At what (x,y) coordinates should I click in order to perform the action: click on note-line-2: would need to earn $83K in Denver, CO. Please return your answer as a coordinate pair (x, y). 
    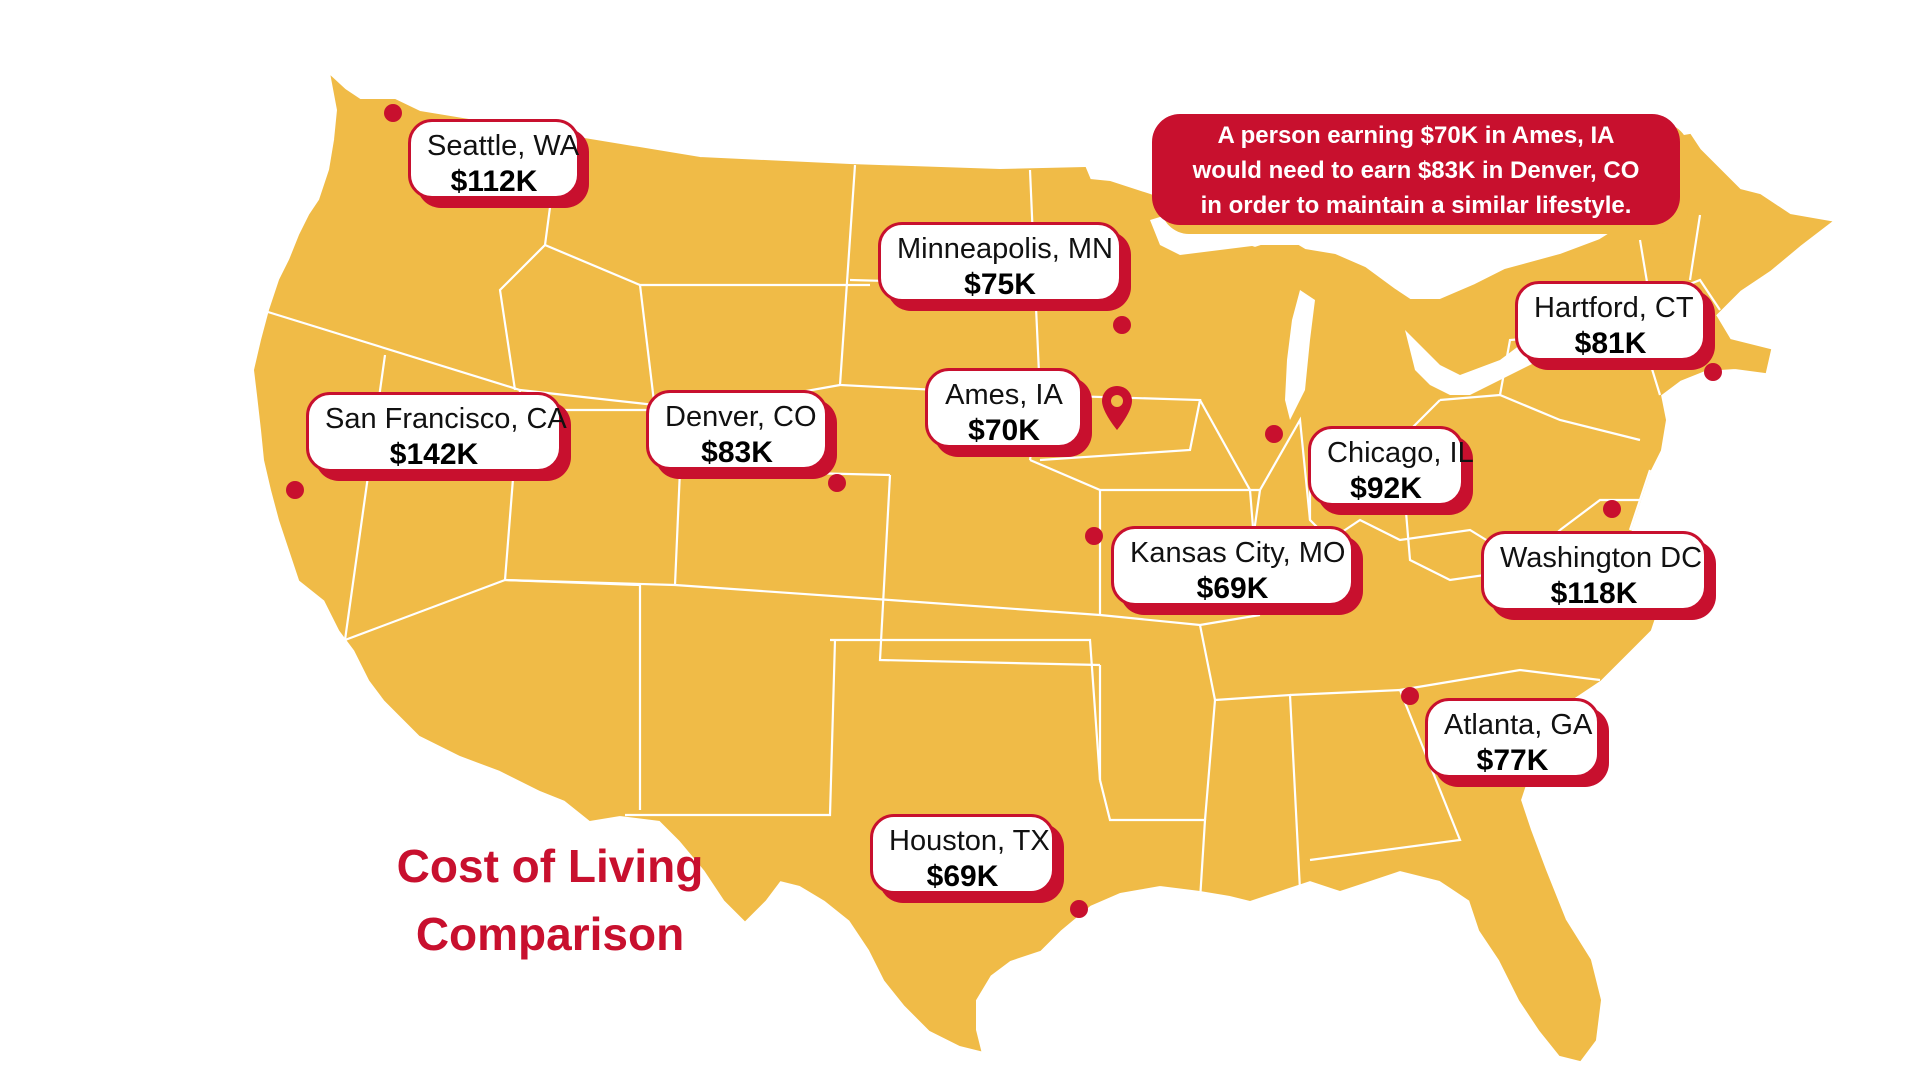
    Looking at the image, I should click on (1416, 170).